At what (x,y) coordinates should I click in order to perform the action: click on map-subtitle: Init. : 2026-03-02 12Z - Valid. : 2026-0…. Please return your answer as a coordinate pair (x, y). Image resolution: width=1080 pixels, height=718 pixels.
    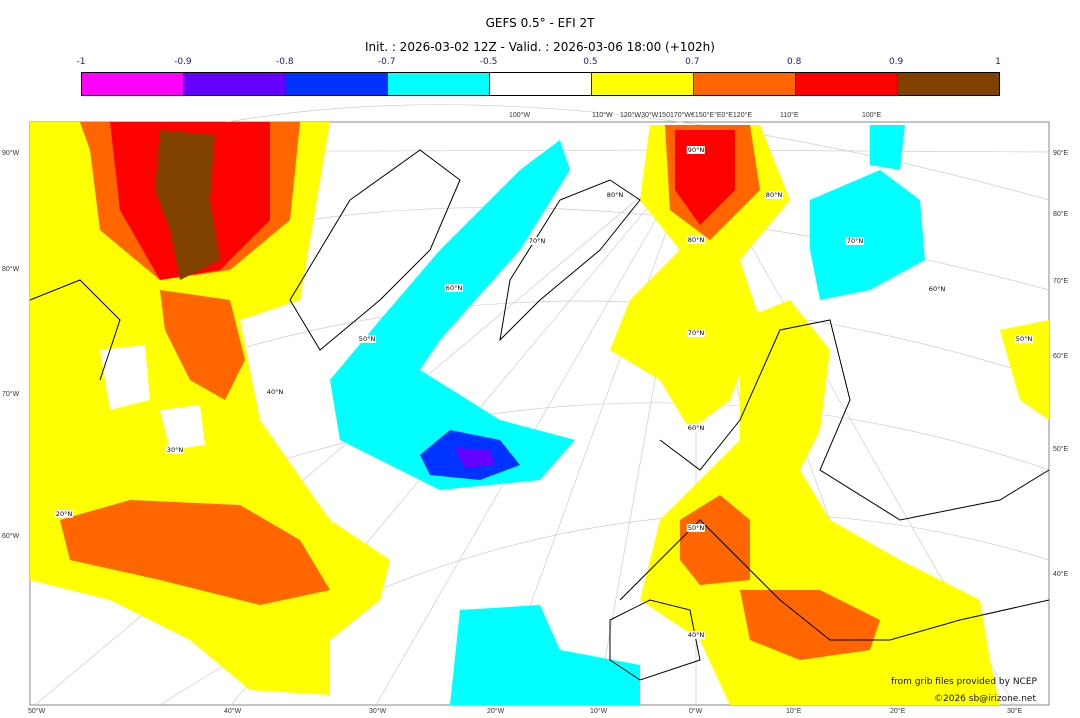
    Looking at the image, I should click on (540, 47).